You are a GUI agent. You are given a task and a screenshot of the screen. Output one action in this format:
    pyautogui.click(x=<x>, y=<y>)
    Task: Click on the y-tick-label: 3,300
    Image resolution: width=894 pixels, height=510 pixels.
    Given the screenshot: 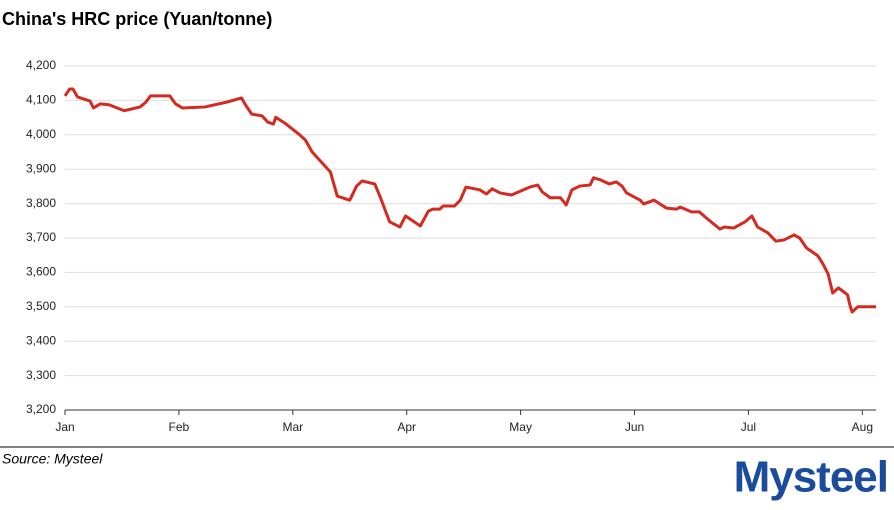 What is the action you would take?
    pyautogui.click(x=41, y=375)
    